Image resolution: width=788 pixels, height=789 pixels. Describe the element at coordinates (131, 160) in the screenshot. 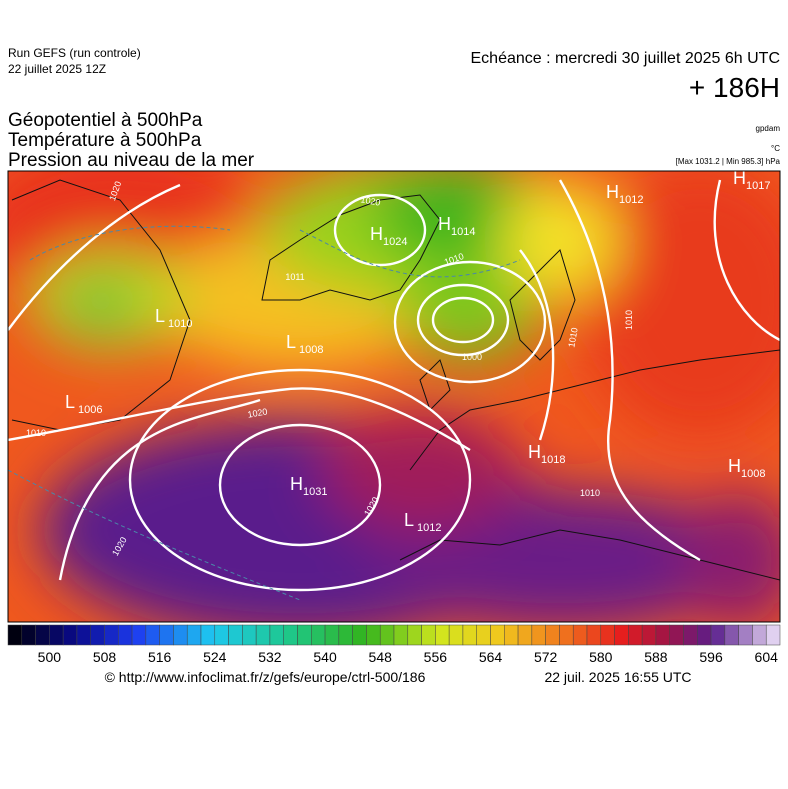

I see `title: Pression au niveau de la mer` at that location.